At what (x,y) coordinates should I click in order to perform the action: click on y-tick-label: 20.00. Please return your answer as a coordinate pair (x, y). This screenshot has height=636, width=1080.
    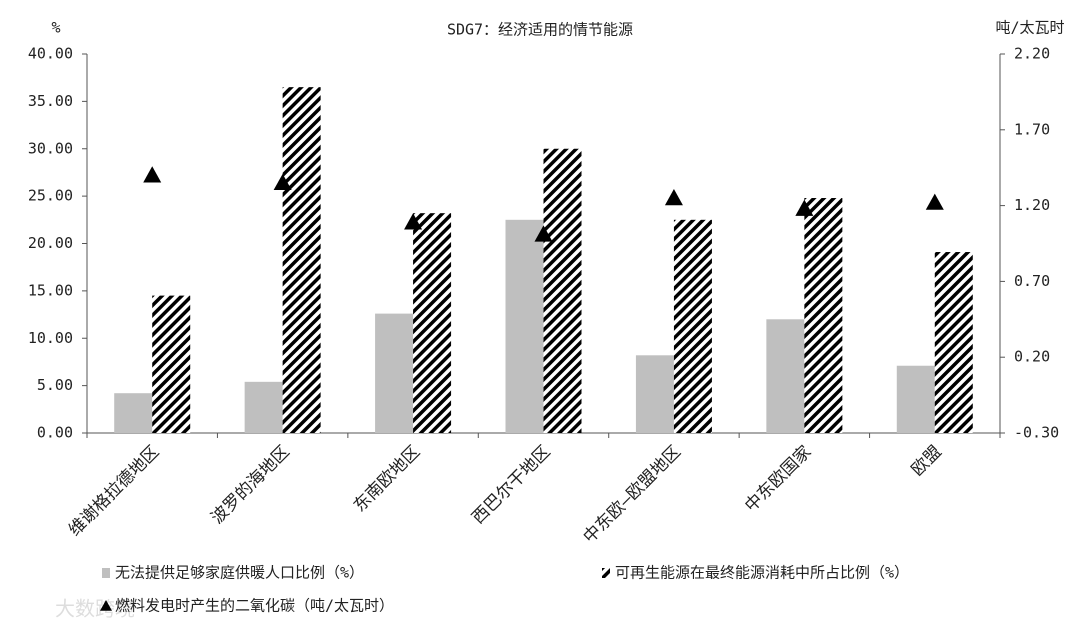
    Looking at the image, I should click on (50, 243).